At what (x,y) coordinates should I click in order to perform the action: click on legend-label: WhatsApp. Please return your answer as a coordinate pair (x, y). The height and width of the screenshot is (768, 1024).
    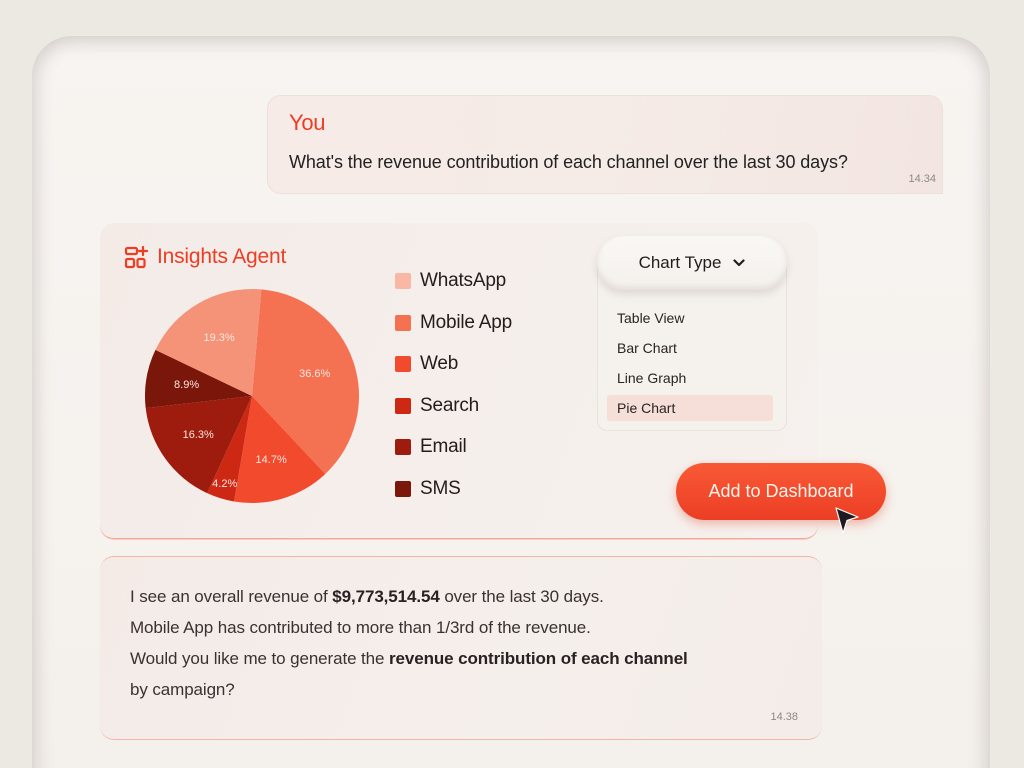
    Looking at the image, I should click on (463, 280).